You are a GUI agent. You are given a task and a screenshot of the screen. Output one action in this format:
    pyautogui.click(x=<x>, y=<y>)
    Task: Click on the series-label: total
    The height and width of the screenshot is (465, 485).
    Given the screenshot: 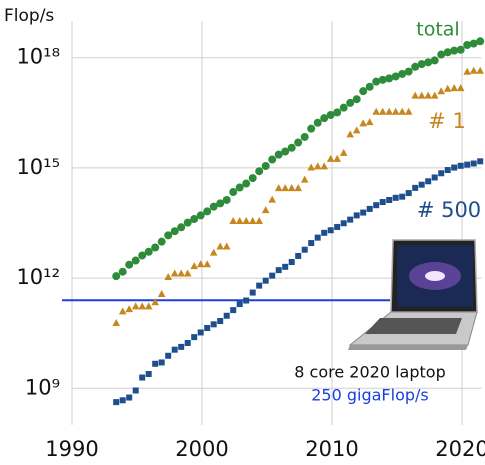 What is the action you would take?
    pyautogui.click(x=437, y=30)
    